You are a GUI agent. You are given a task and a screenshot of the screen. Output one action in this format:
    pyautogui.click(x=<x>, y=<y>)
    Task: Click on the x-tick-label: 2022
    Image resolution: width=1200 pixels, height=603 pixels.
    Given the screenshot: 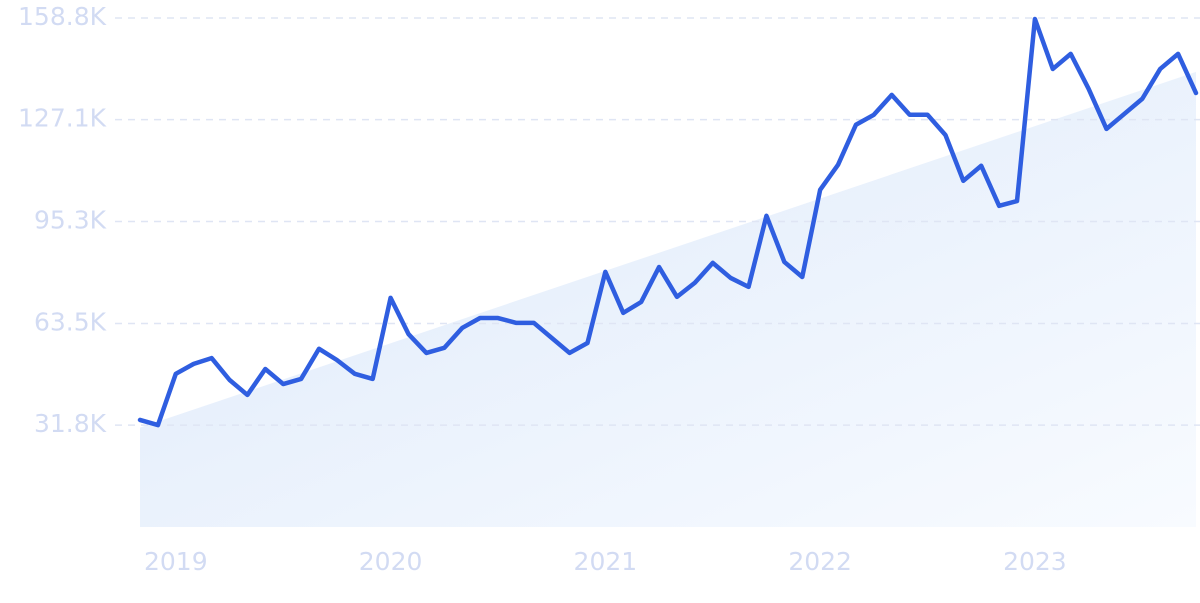 What is the action you would take?
    pyautogui.click(x=820, y=561)
    